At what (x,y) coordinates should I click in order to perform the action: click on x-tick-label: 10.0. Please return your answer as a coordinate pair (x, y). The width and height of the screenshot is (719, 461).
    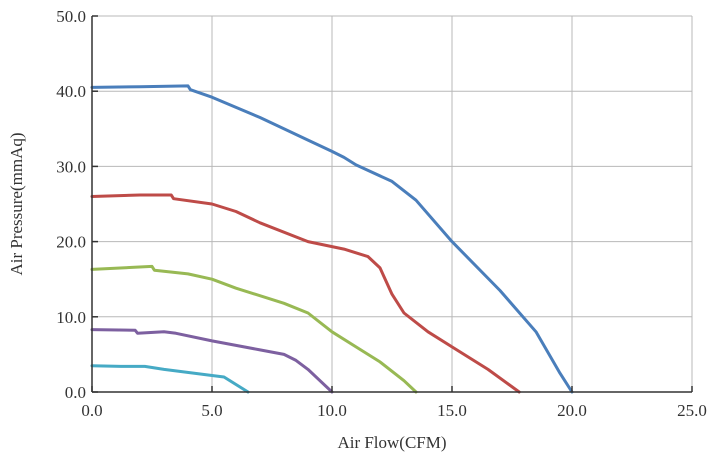
    Looking at the image, I should click on (332, 410).